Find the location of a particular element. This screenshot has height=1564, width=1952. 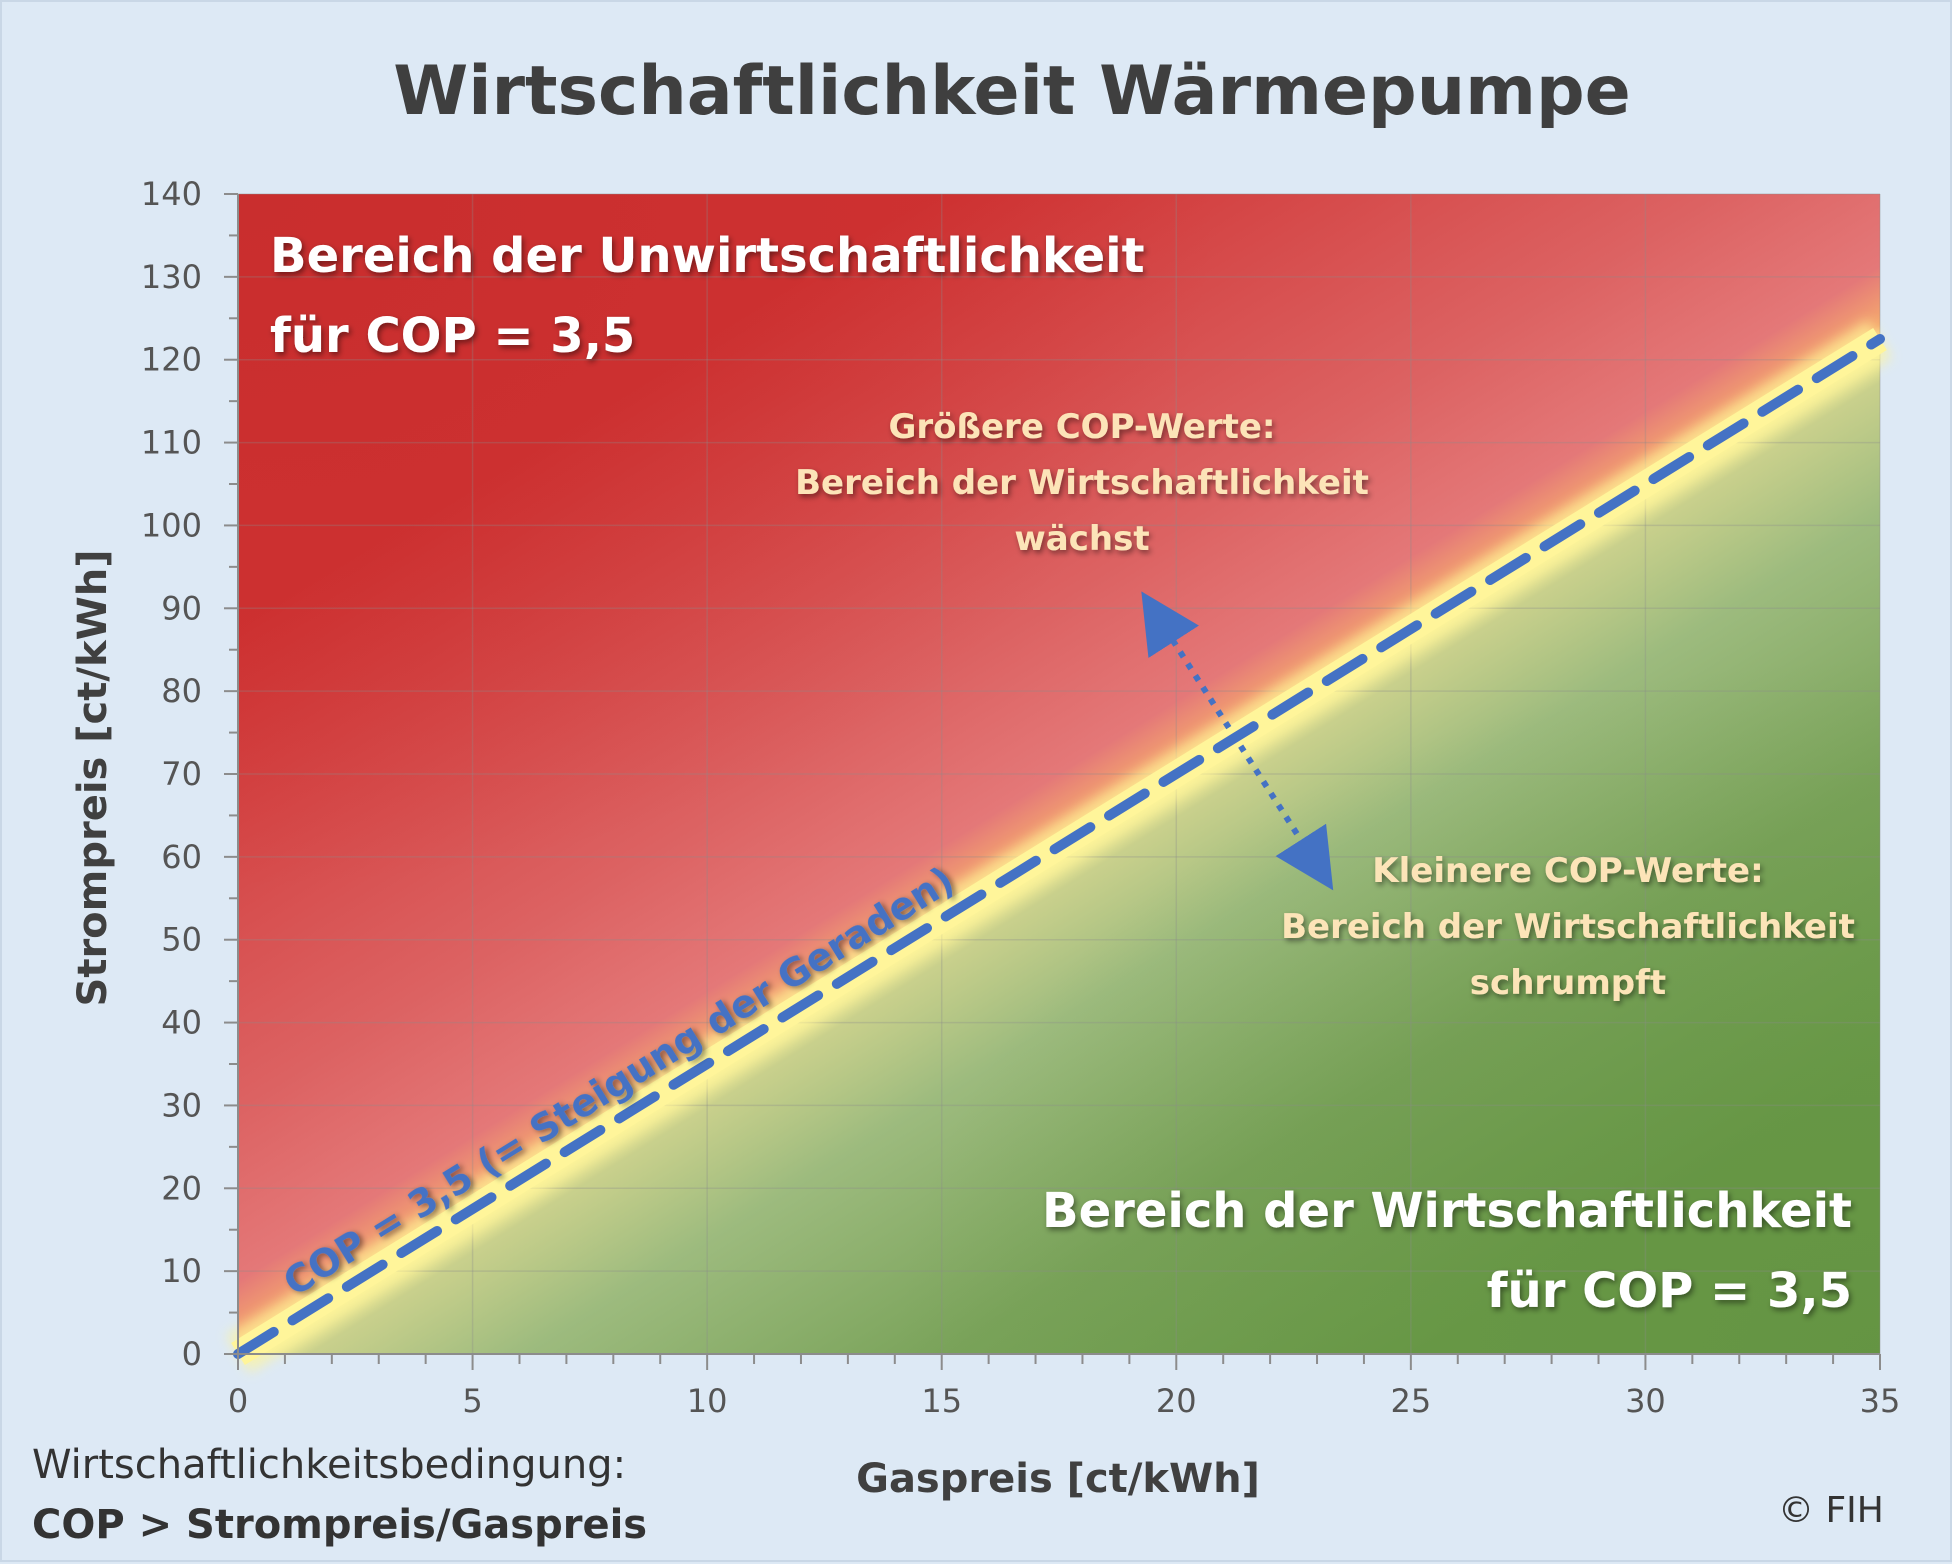

y-tick-label: 40 is located at coordinates (181, 1023).